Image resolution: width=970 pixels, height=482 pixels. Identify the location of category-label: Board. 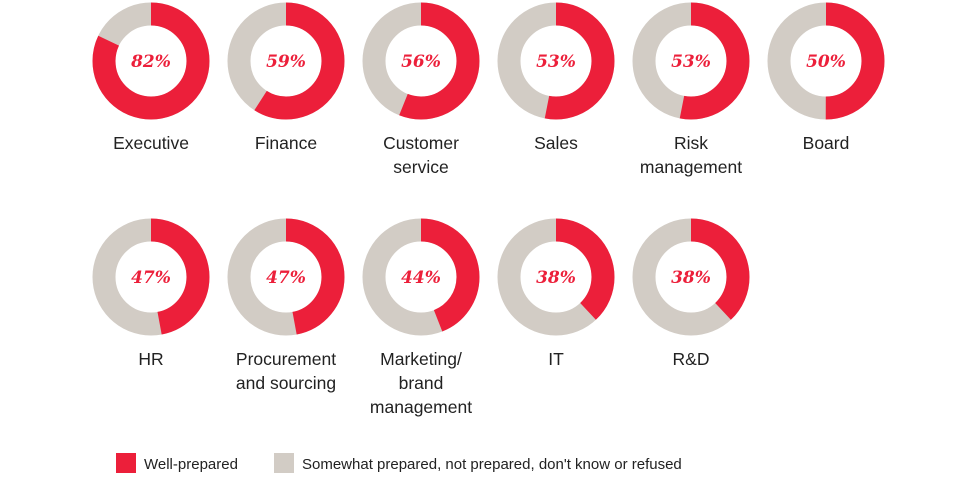
(826, 143).